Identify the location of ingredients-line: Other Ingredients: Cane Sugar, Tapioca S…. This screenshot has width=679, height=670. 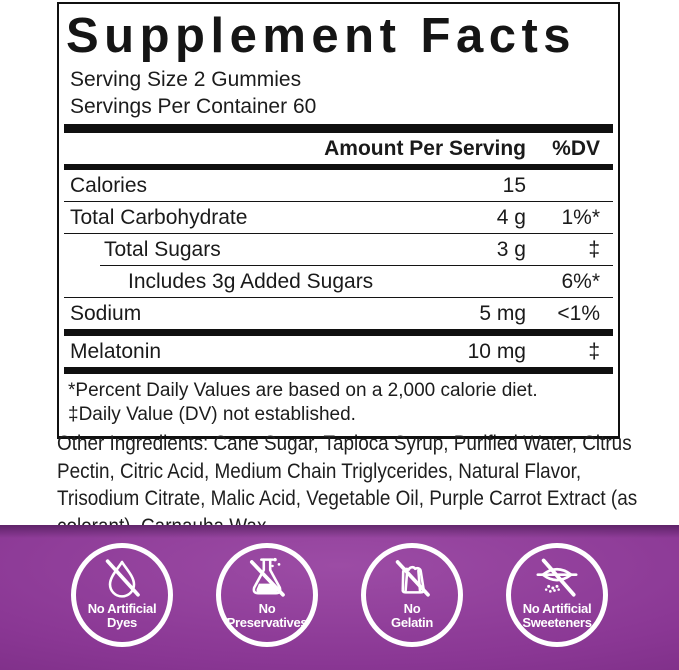
(344, 443).